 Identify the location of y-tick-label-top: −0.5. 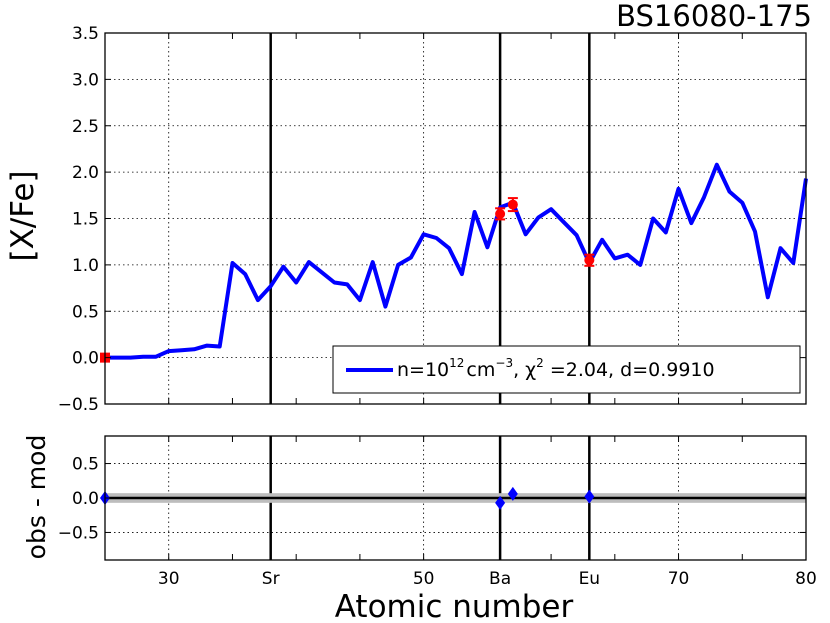
(78, 405).